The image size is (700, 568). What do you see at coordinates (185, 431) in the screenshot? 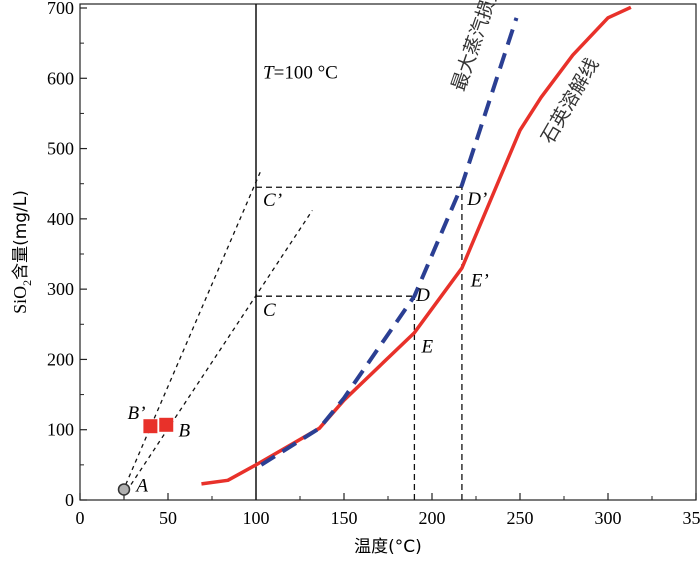
I see `annotation-label: B` at bounding box center [185, 431].